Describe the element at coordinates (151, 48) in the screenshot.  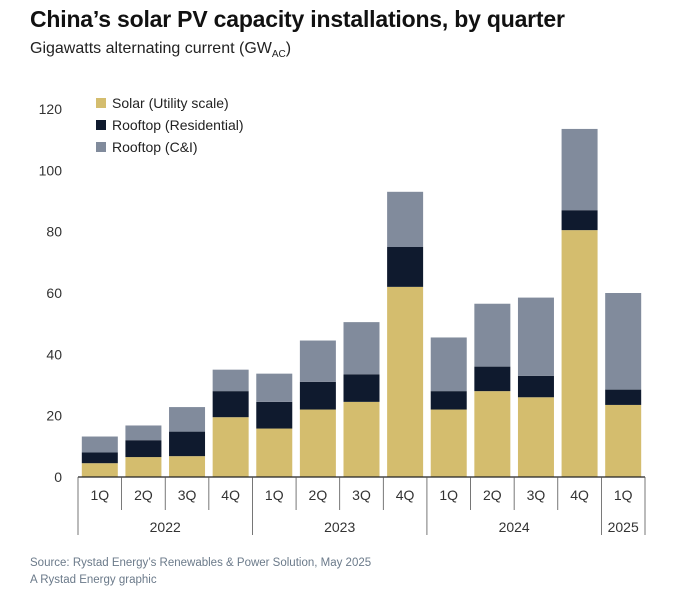
I see `subtitle-text: Gigawatts alternating current (GW` at that location.